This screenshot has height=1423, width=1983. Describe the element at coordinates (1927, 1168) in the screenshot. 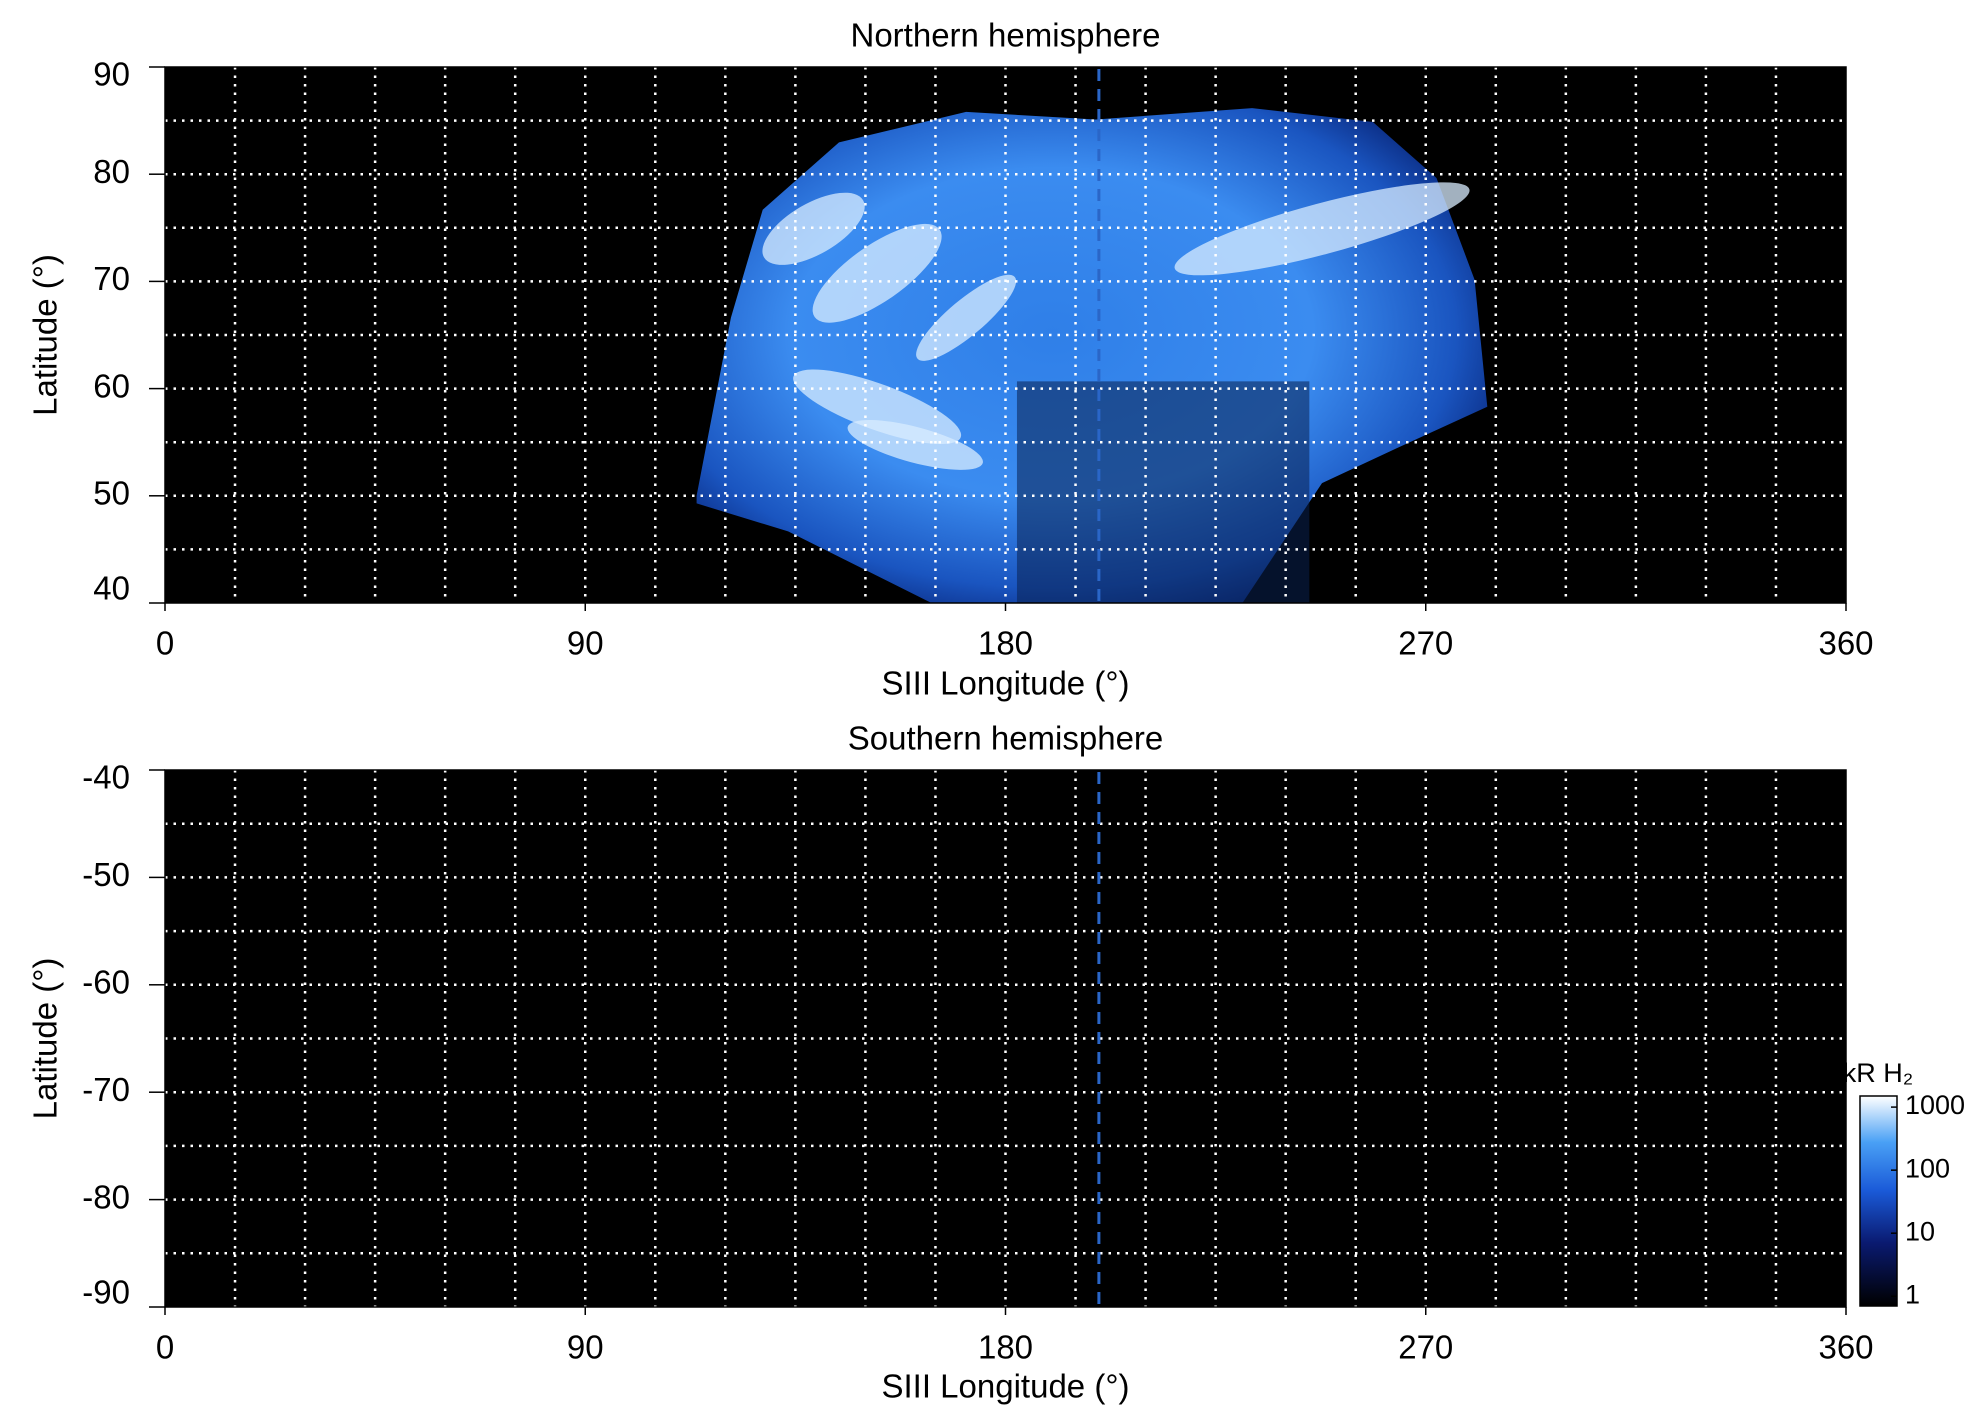

I see `colorbar-tick-label: 100` at that location.